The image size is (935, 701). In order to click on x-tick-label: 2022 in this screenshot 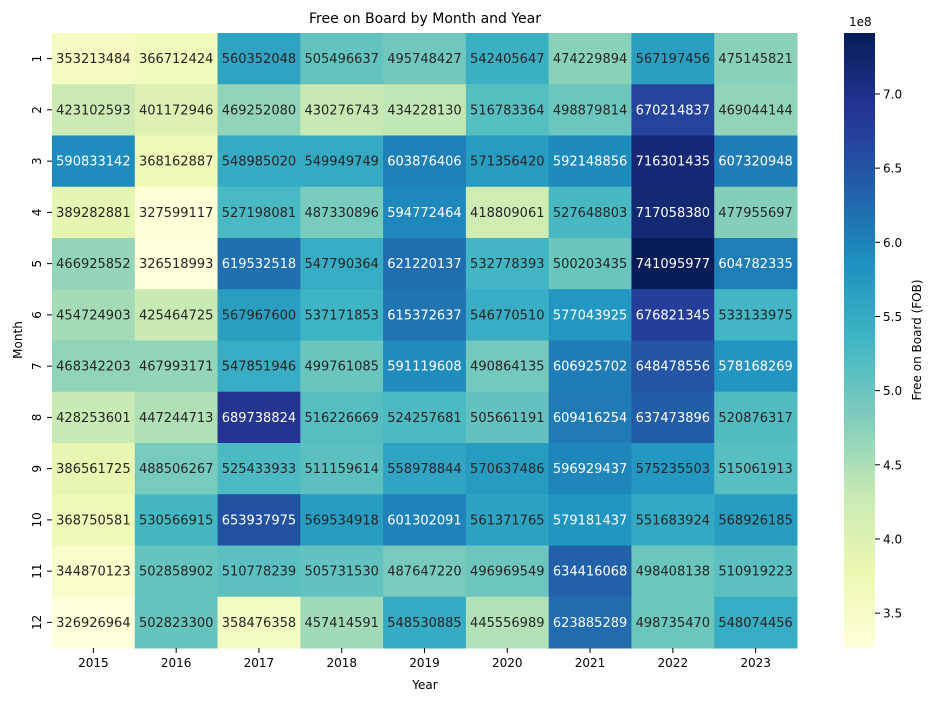, I will do `click(673, 663)`.